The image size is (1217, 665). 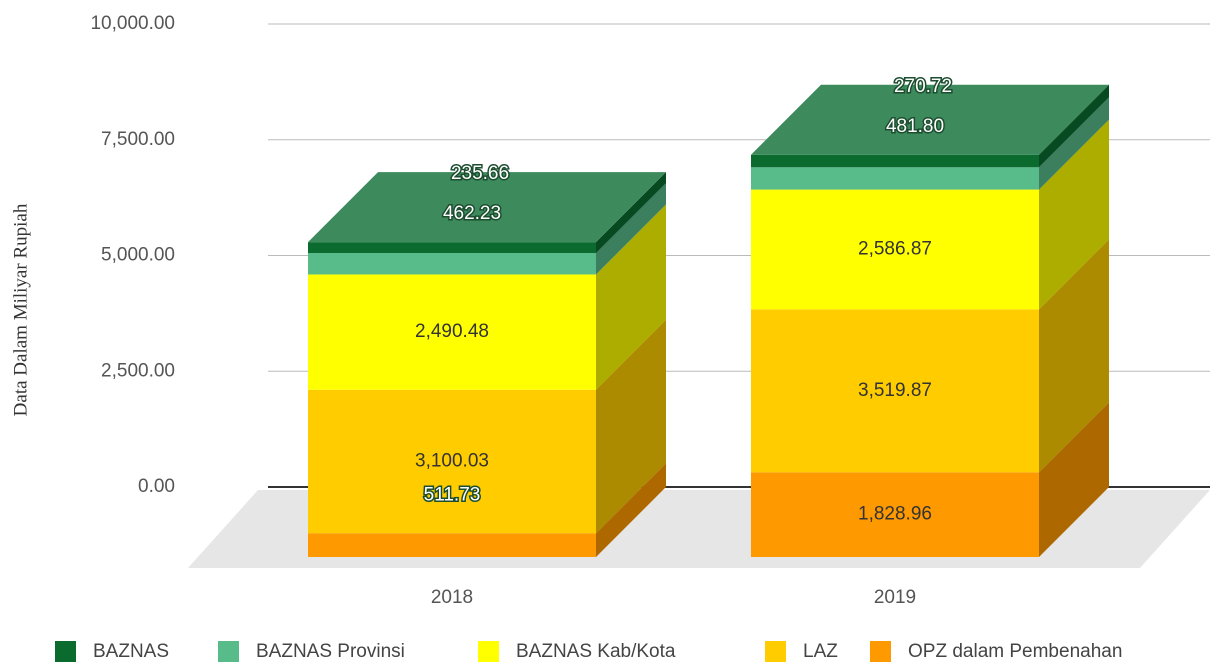 What do you see at coordinates (138, 255) in the screenshot?
I see `y-tick-label: 5,000.00` at bounding box center [138, 255].